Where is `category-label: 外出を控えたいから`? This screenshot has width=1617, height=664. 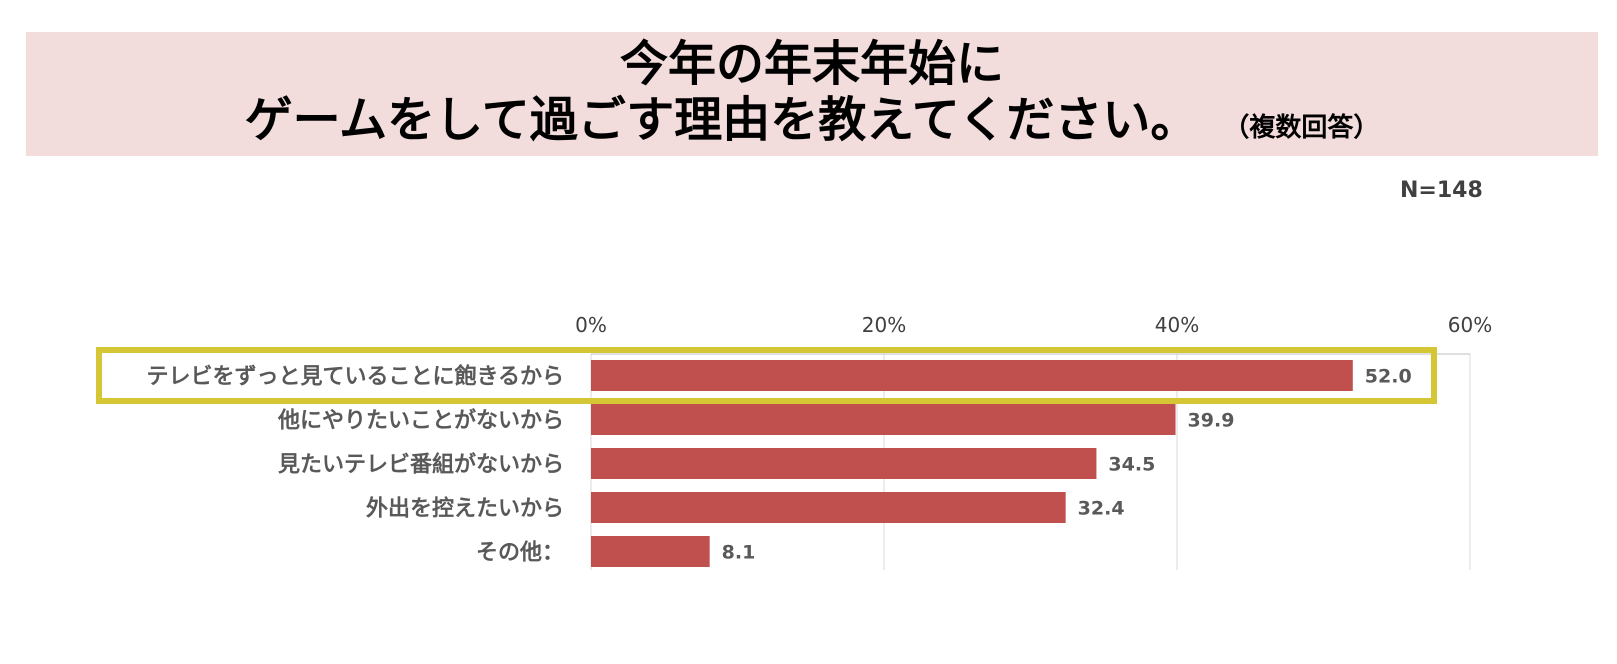
category-label: 外出を控えたいから is located at coordinates (465, 509).